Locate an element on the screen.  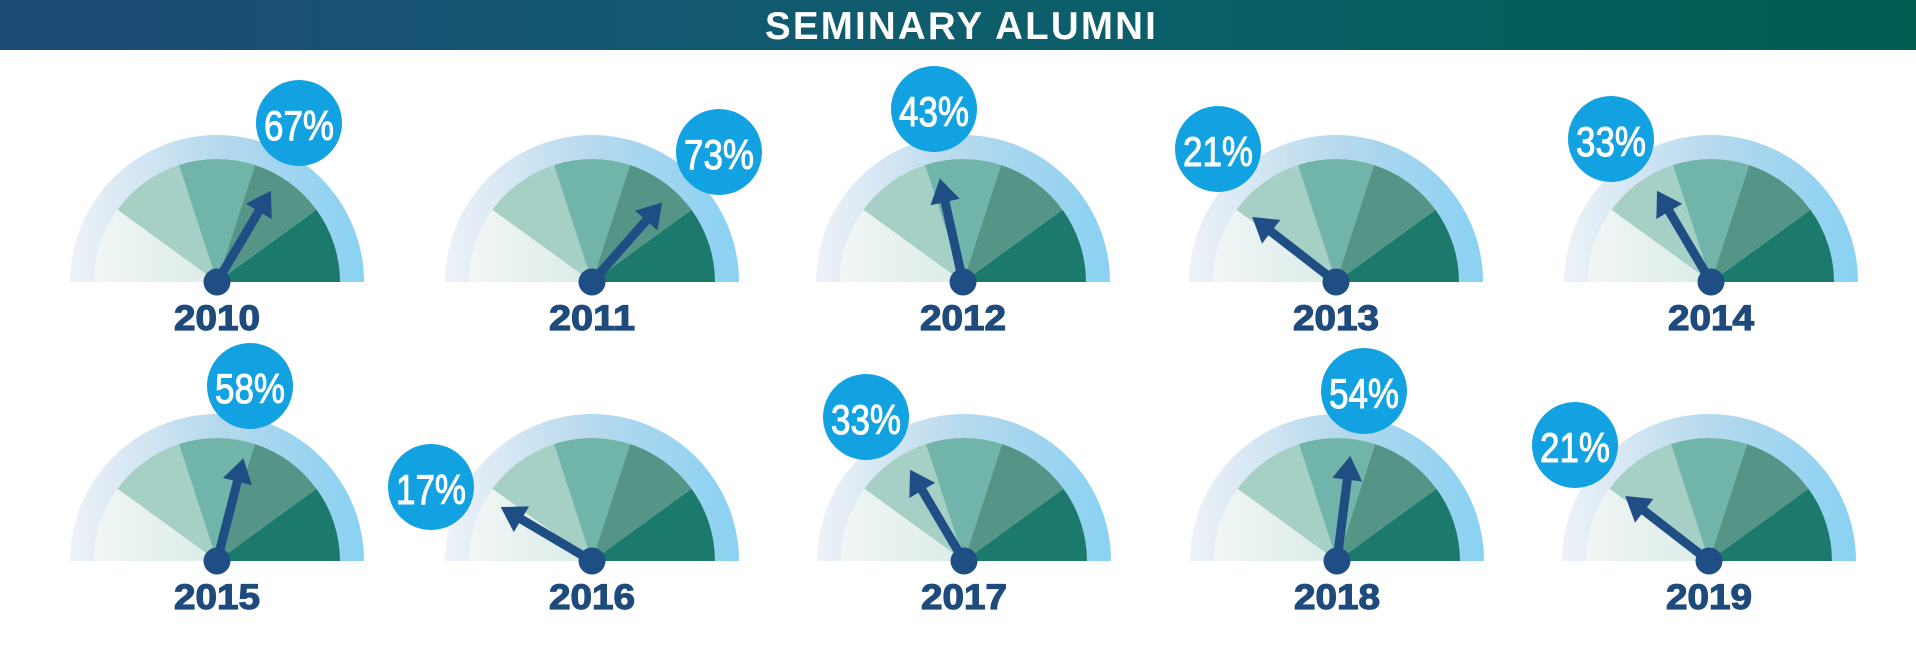
svg-text: 67% is located at coordinates (299, 125).